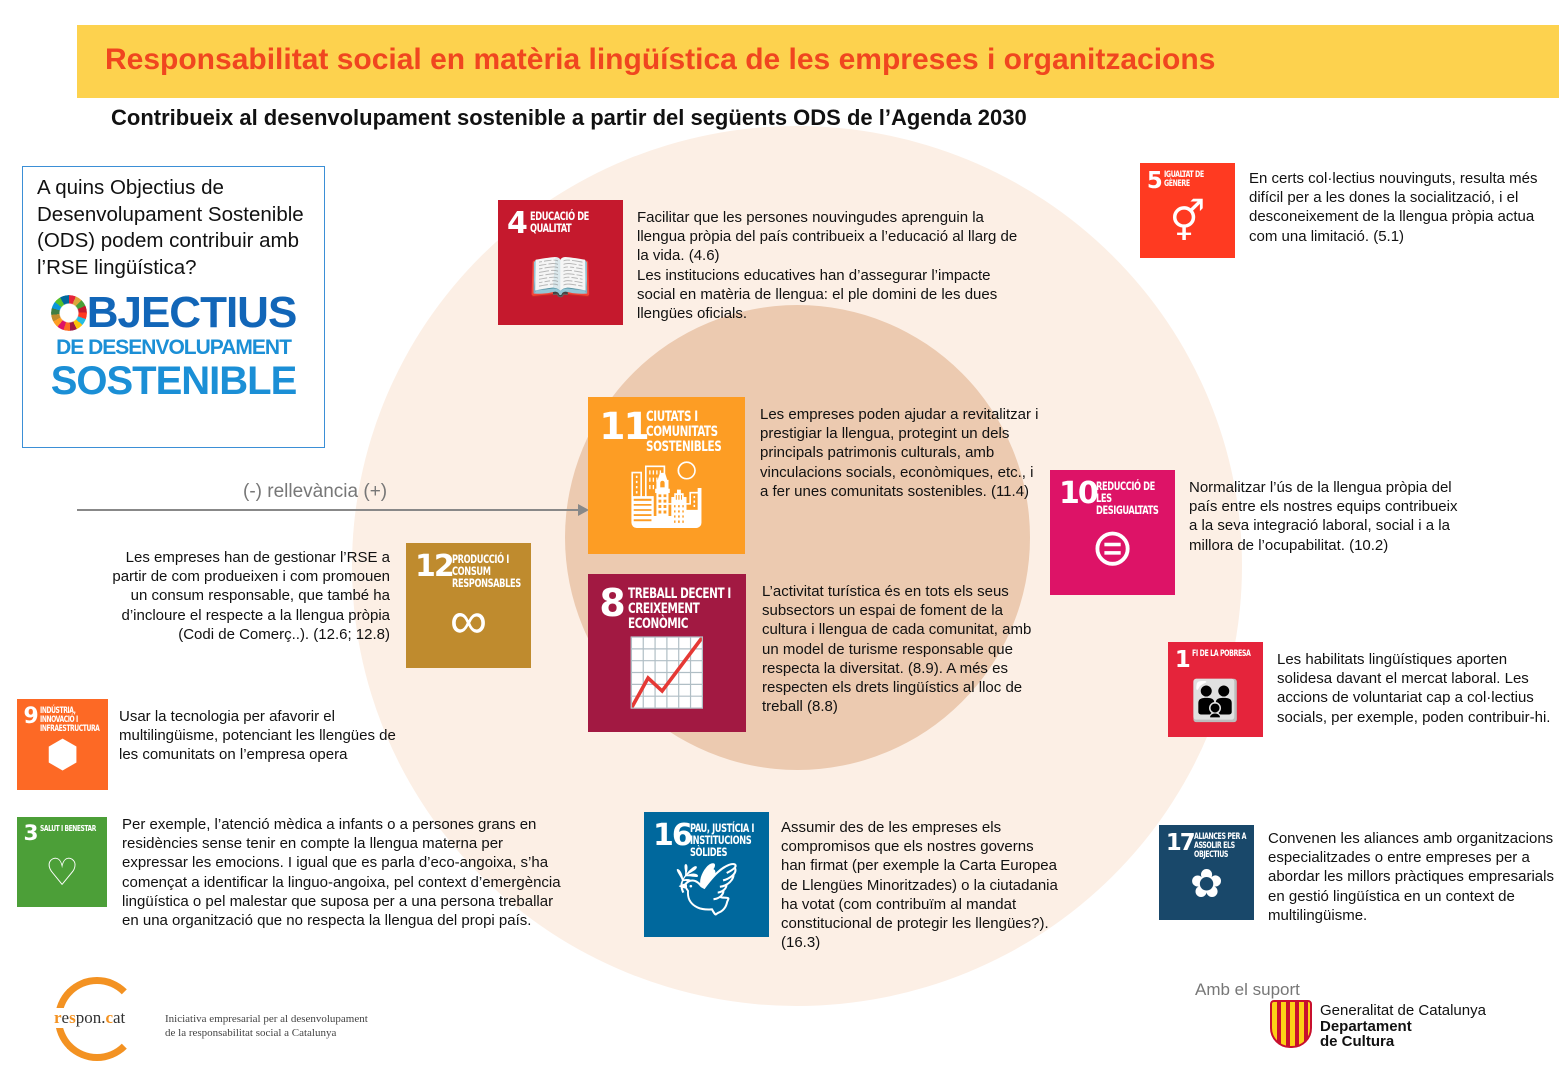  What do you see at coordinates (560, 278) in the screenshot?
I see `book-pencil-icon: 📖` at bounding box center [560, 278].